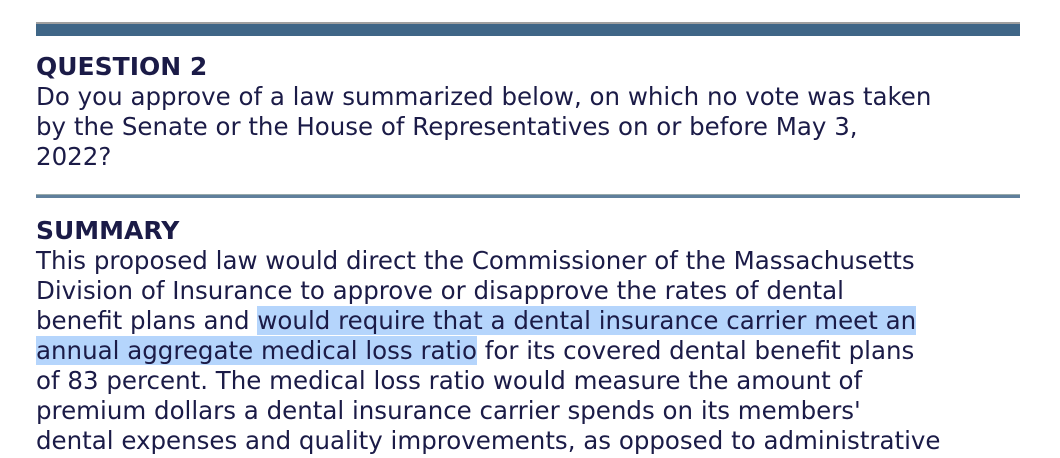 The image size is (1060, 458). What do you see at coordinates (695, 350) in the screenshot?
I see `summary-text: for its covered dental benefit plans` at bounding box center [695, 350].